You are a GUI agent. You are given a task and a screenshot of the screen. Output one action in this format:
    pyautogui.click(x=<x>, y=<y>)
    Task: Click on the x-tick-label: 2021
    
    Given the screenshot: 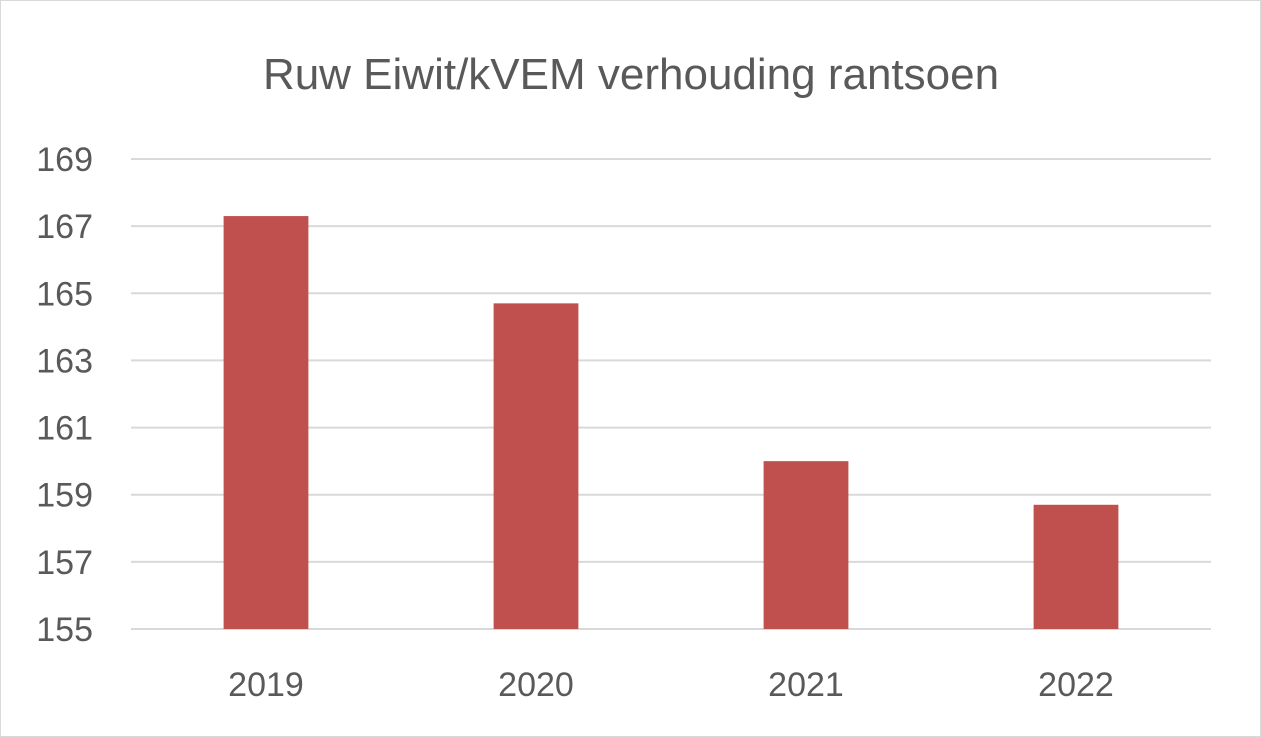 What is the action you would take?
    pyautogui.click(x=806, y=685)
    